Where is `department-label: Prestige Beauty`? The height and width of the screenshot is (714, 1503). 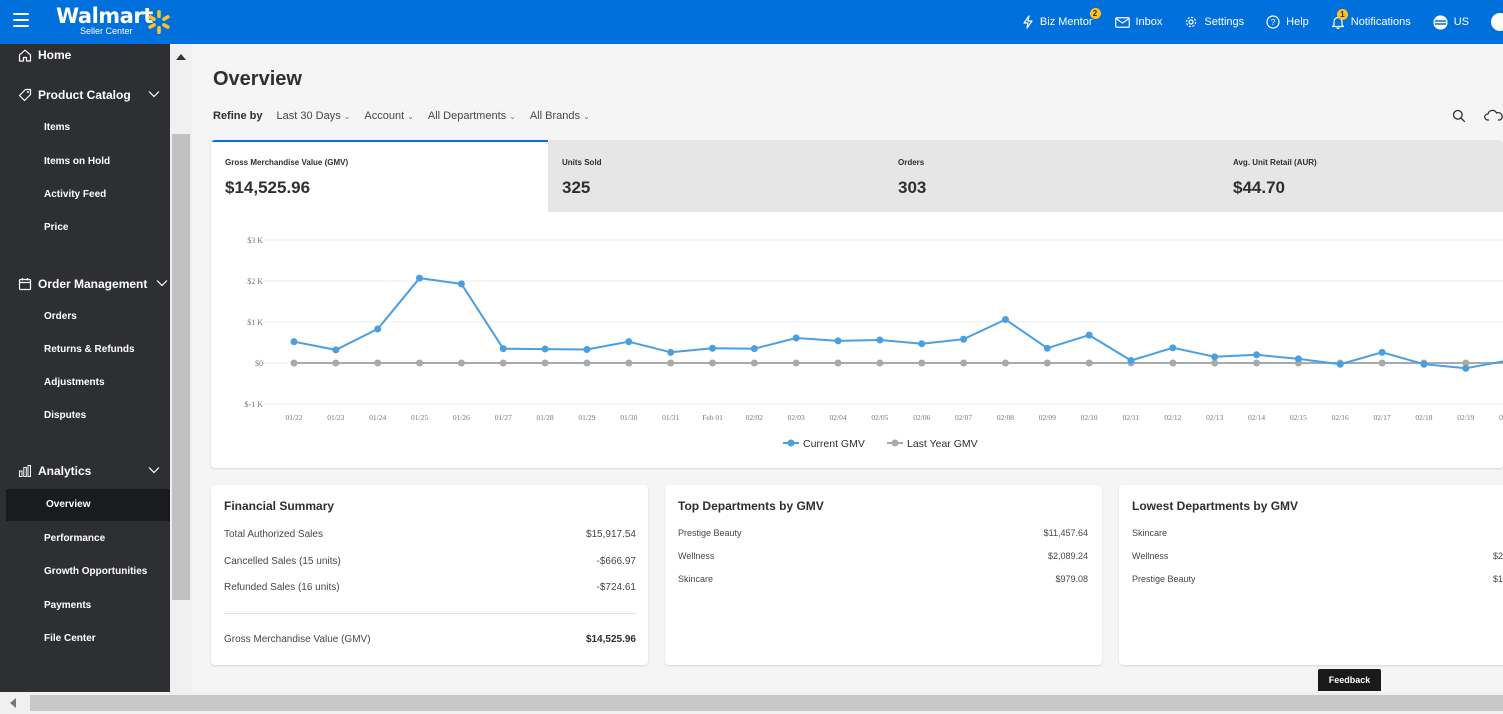
department-label: Prestige Beauty is located at coordinates (1164, 579).